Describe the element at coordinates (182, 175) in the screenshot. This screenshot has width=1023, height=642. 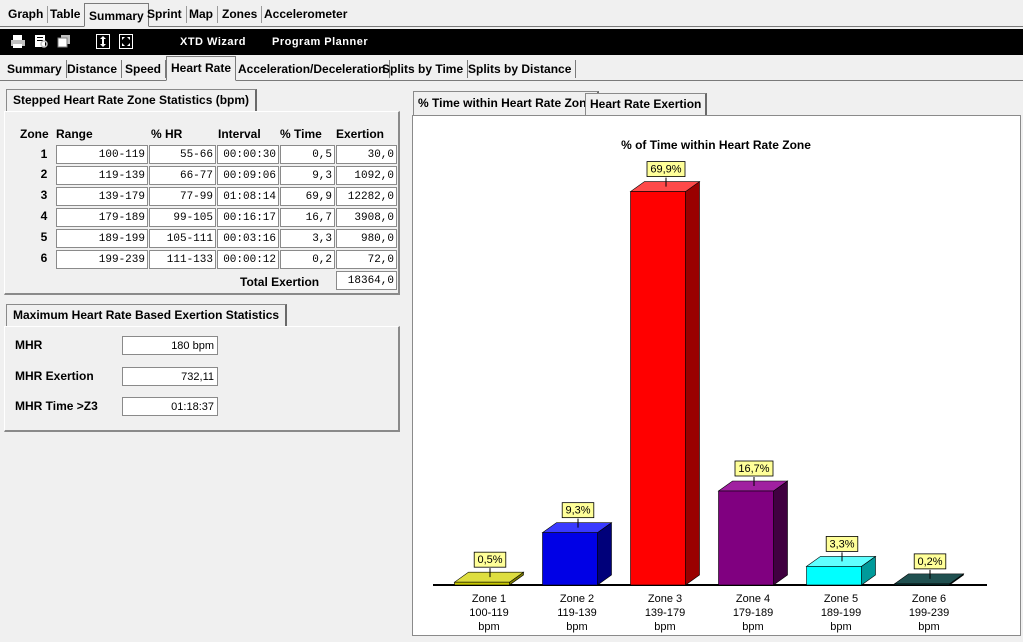
I see `hr-cell: 66-77` at that location.